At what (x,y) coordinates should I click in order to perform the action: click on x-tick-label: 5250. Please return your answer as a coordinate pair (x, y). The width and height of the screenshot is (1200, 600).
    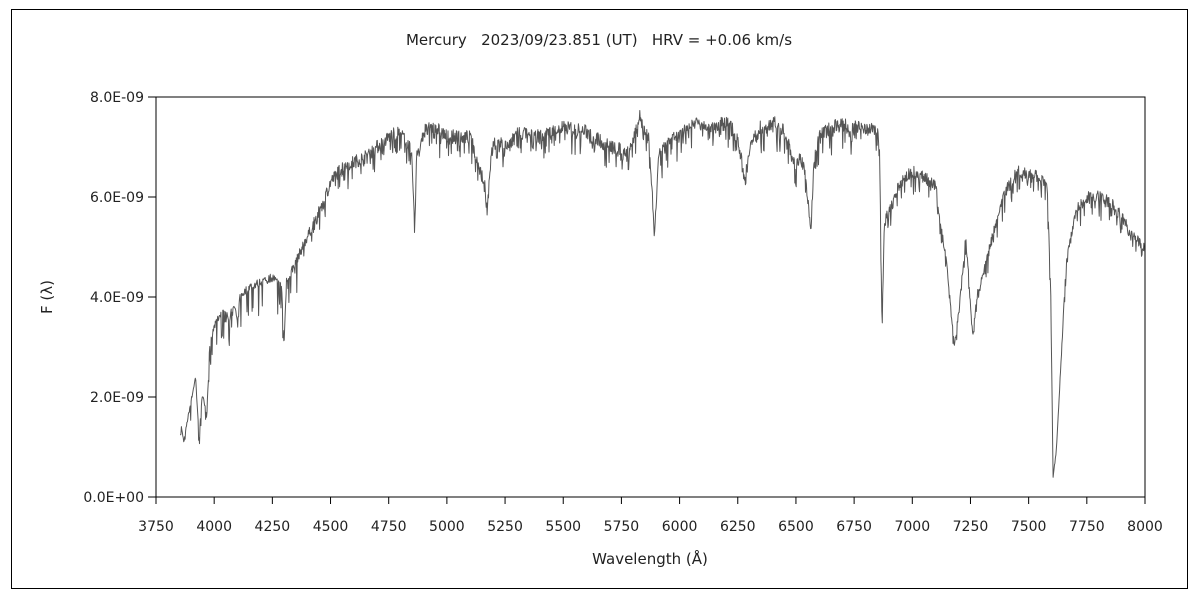
    Looking at the image, I should click on (505, 527).